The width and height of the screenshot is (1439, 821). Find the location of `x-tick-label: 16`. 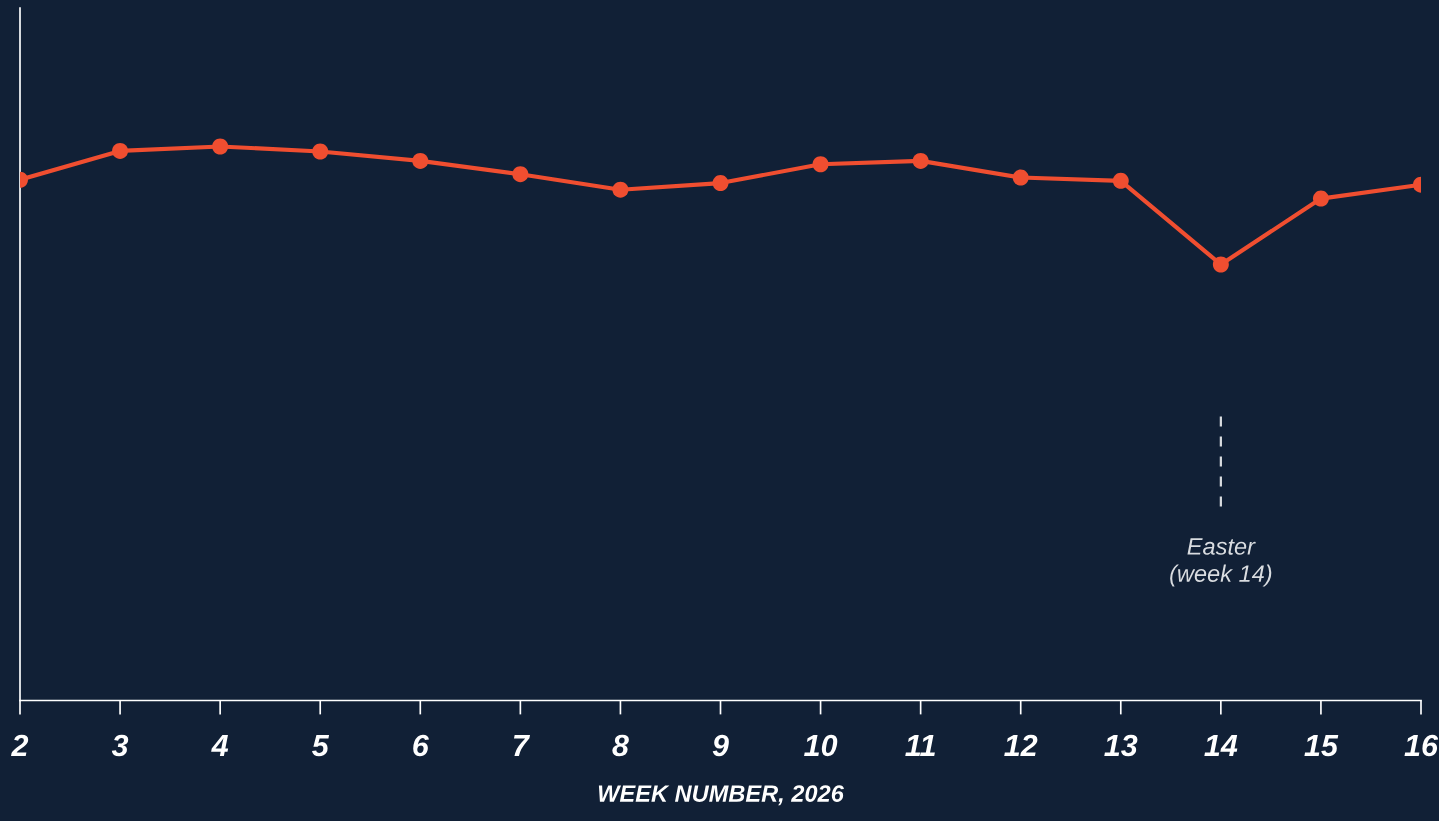

x-tick-label: 16 is located at coordinates (1421, 745).